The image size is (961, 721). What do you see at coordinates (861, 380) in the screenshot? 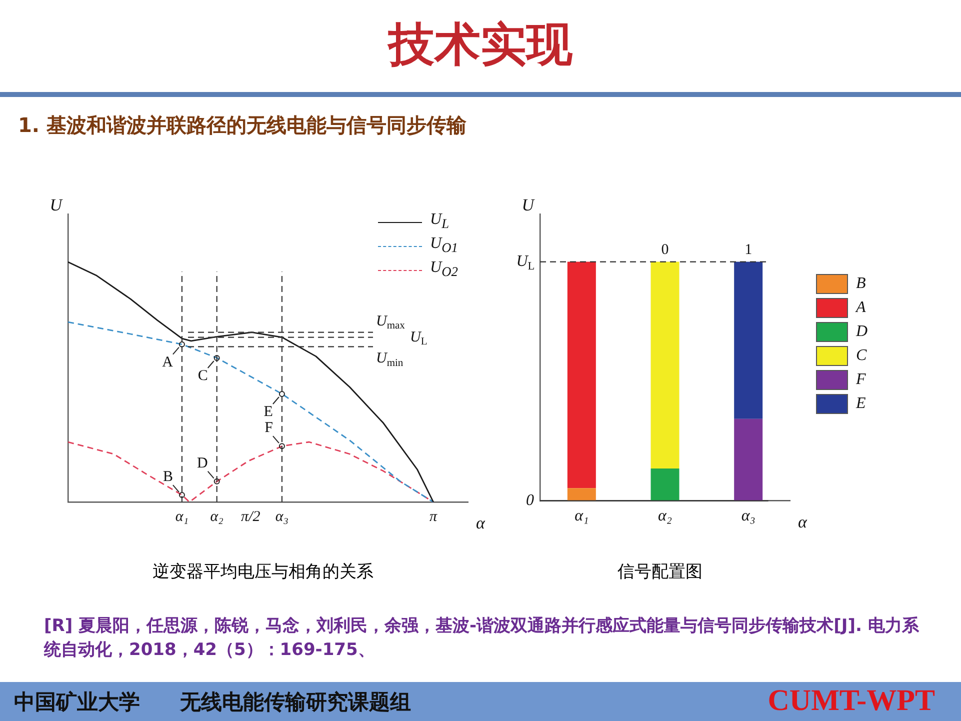
I see `legend-label: F` at bounding box center [861, 380].